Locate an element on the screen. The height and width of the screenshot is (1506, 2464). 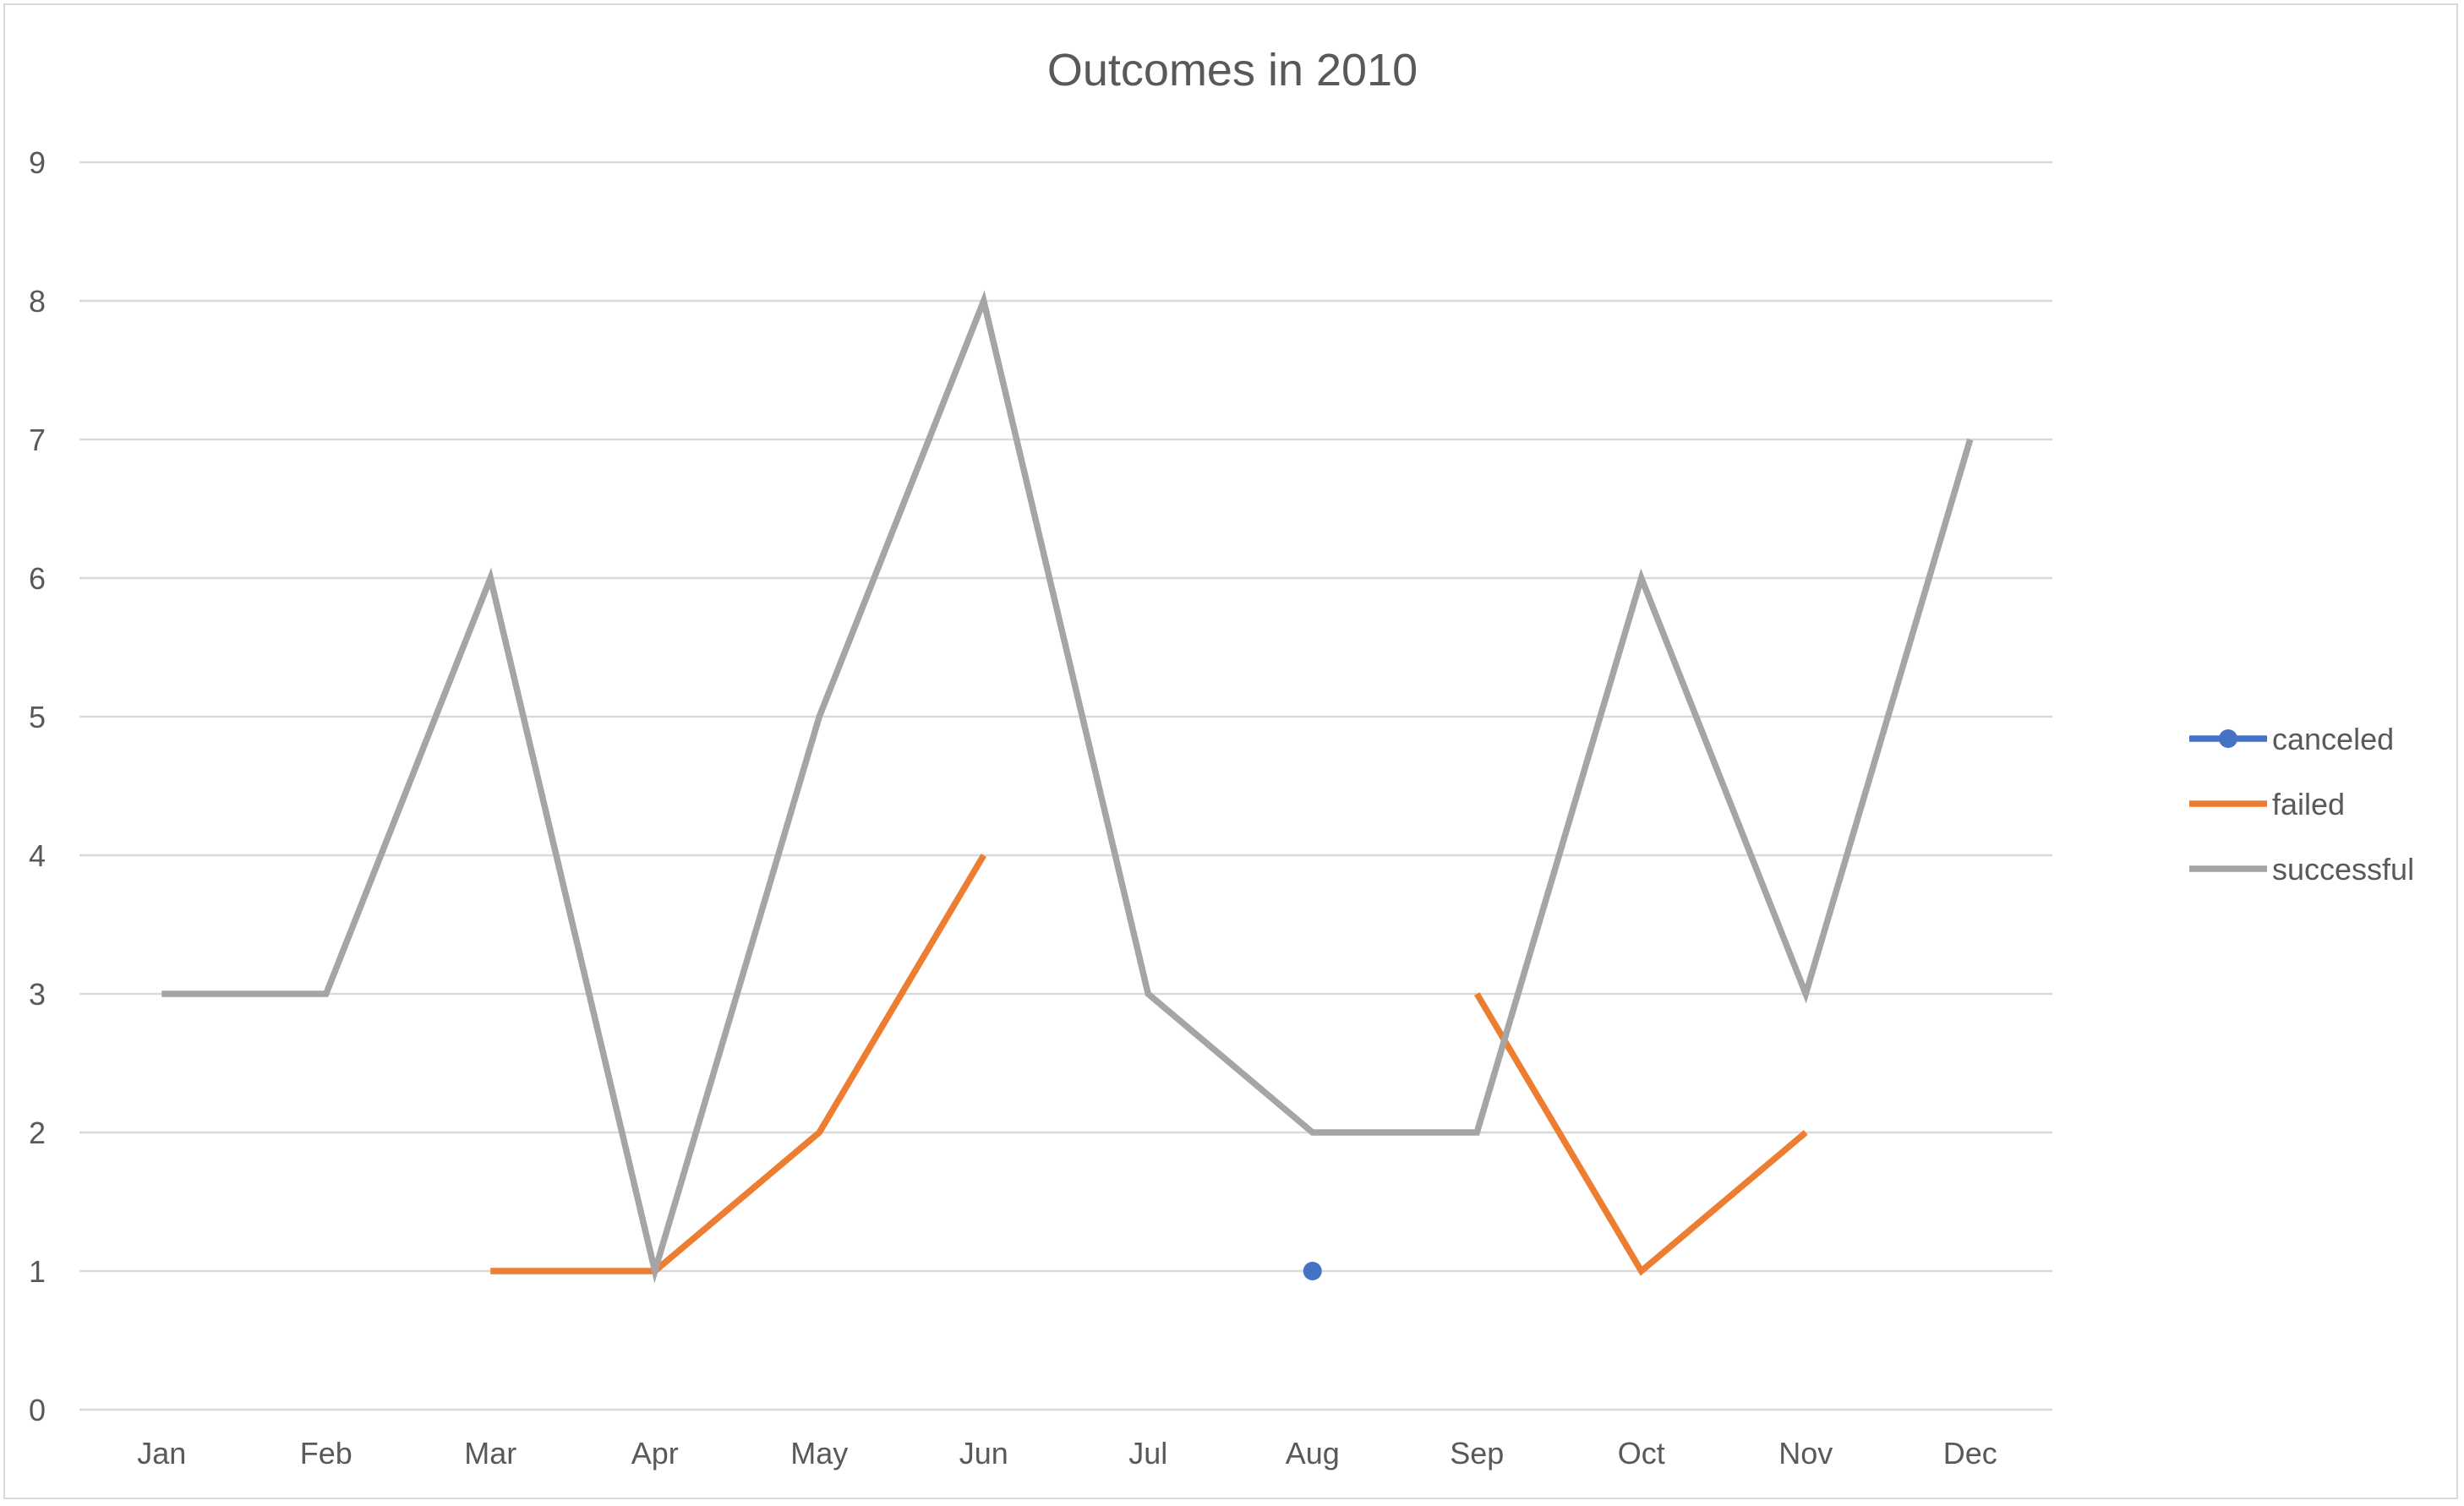
x-tick-label-jul: Jul is located at coordinates (1147, 1453).